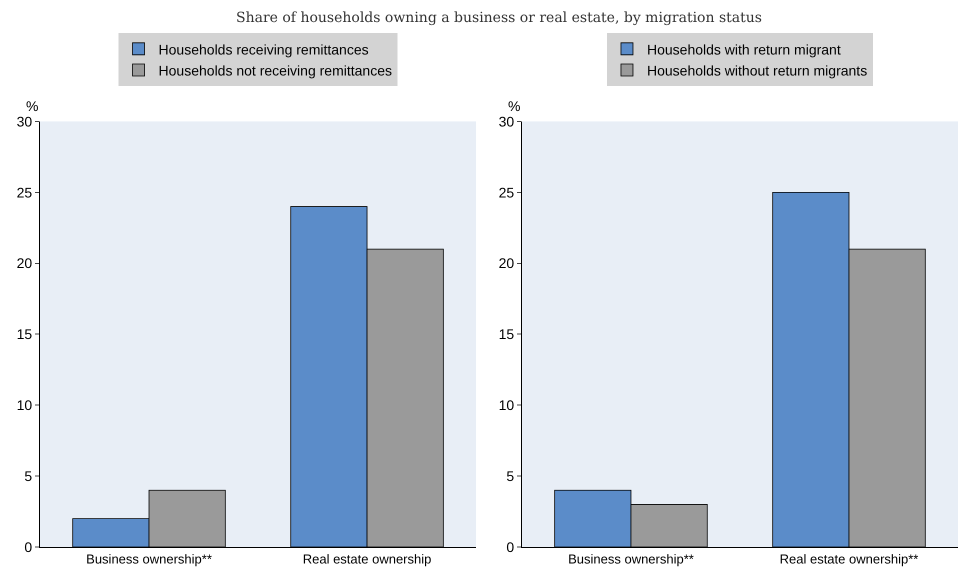 The height and width of the screenshot is (579, 973). What do you see at coordinates (849, 559) in the screenshot?
I see `x-tick-label: Real estate ownership**` at bounding box center [849, 559].